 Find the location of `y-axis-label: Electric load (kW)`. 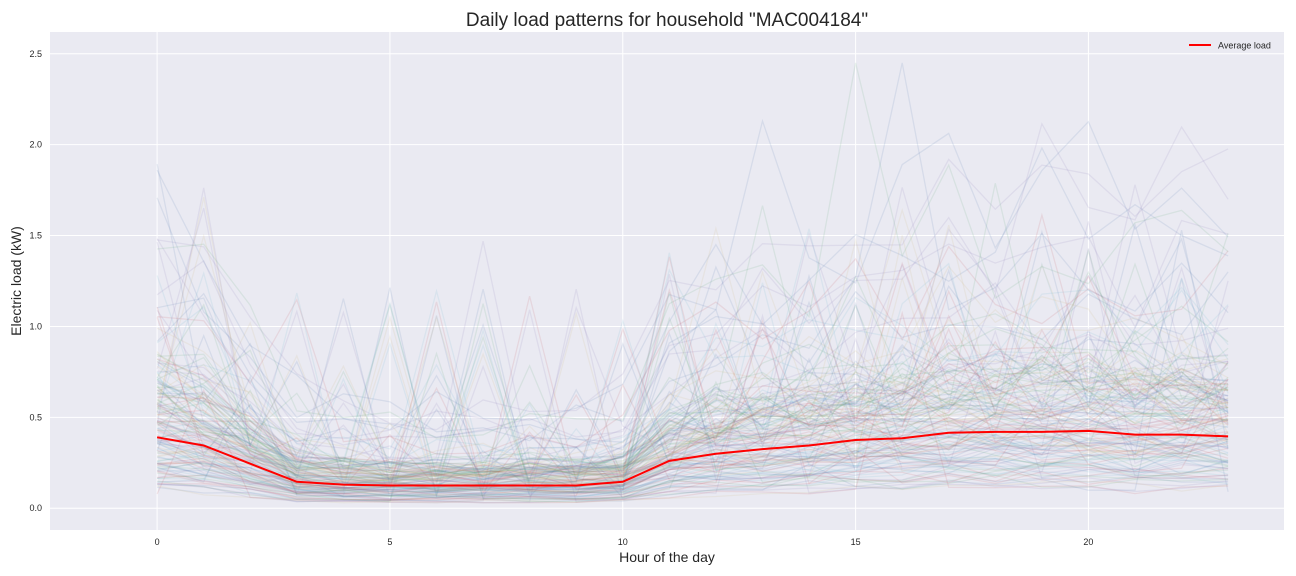

y-axis-label: Electric load (kW) is located at coordinates (16, 281).